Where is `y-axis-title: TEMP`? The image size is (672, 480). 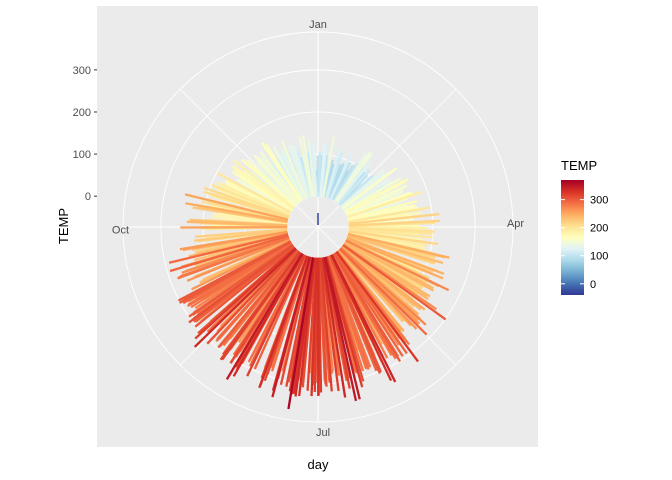
y-axis-title: TEMP is located at coordinates (63, 226).